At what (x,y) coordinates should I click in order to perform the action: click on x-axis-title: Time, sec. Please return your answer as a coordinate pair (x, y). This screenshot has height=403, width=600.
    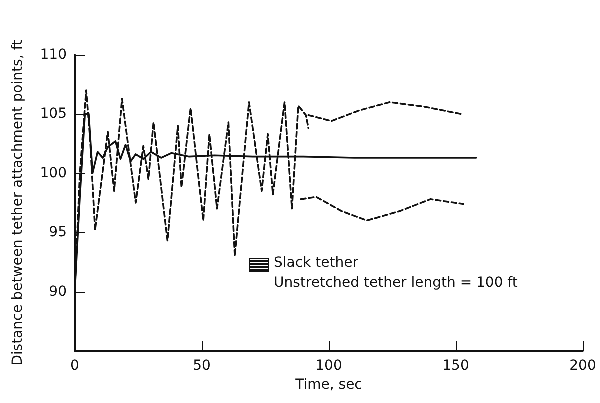
    Looking at the image, I should click on (328, 384).